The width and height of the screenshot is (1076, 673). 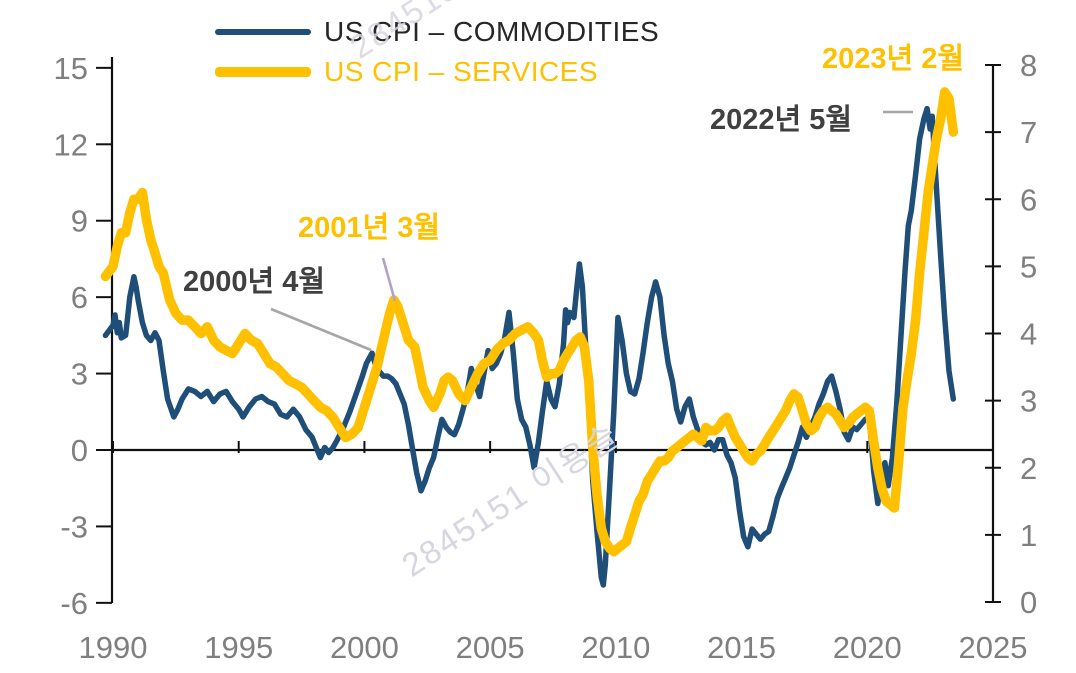 I want to click on left-axis-tick-label: -3, so click(x=74, y=526).